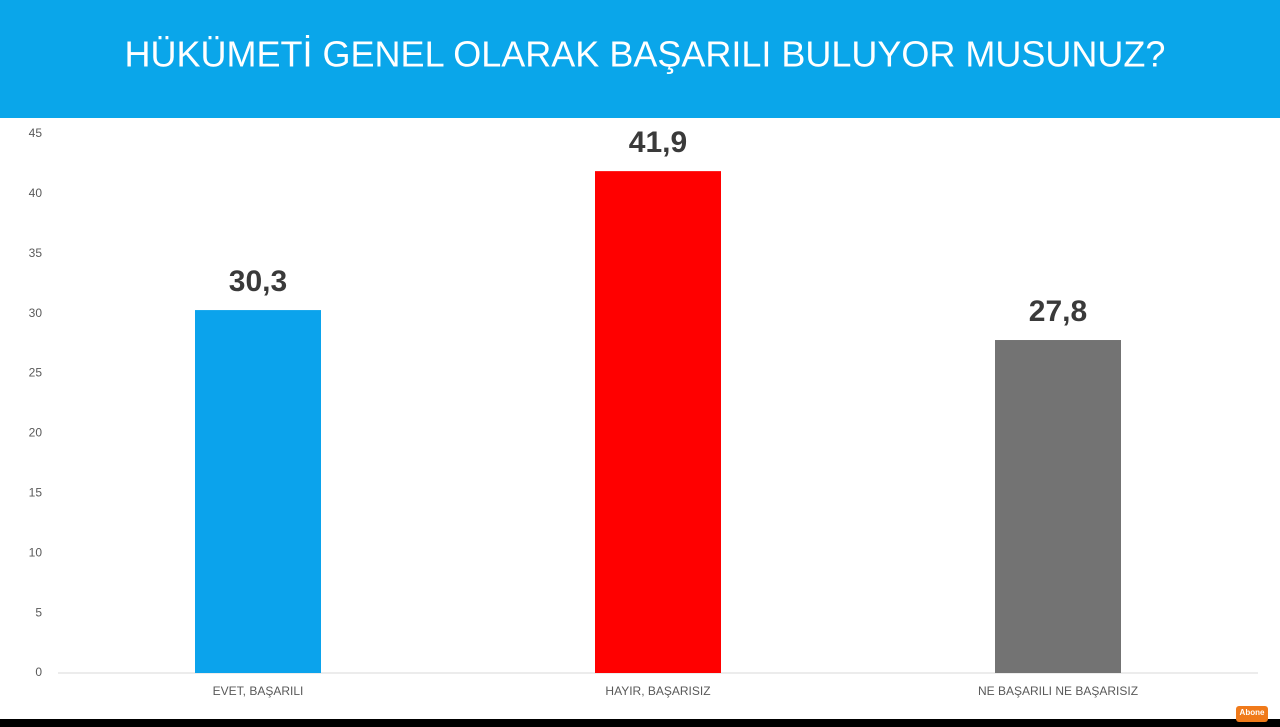 This screenshot has height=727, width=1280. What do you see at coordinates (36, 253) in the screenshot?
I see `y-tick-label: 35` at bounding box center [36, 253].